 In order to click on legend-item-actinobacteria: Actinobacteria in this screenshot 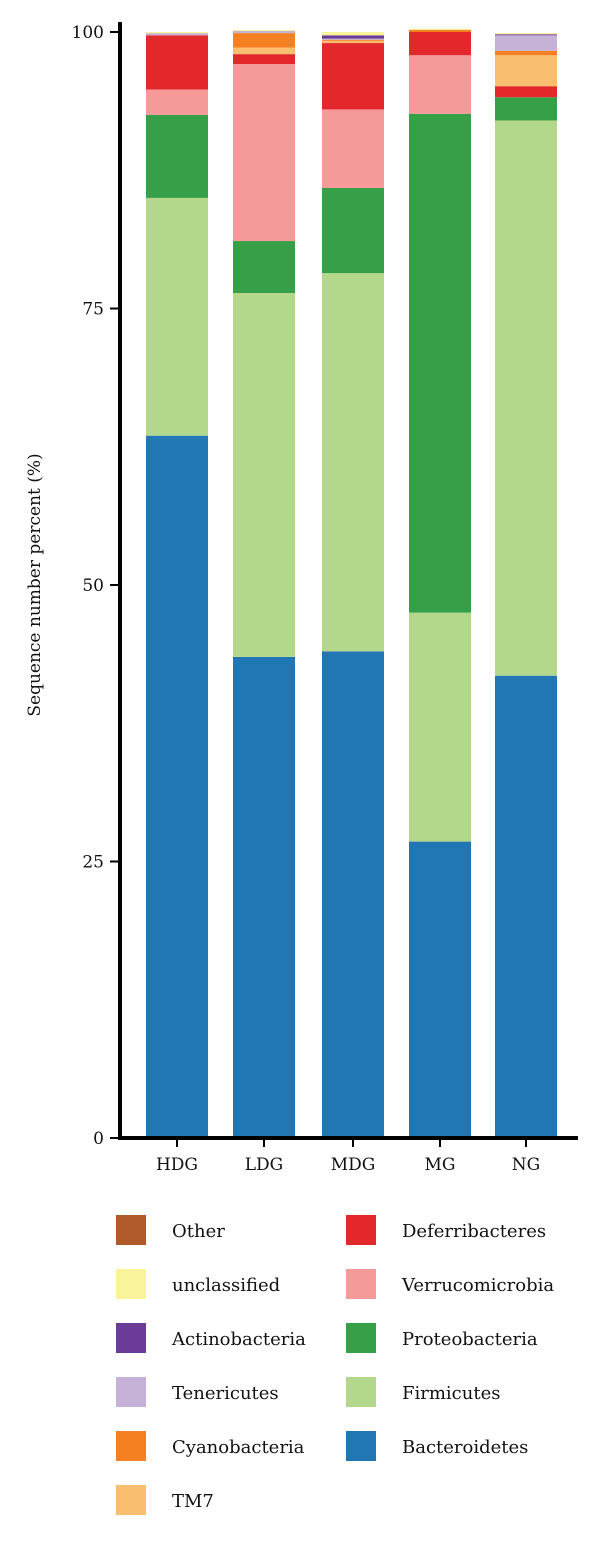, I will do `click(211, 1338)`.